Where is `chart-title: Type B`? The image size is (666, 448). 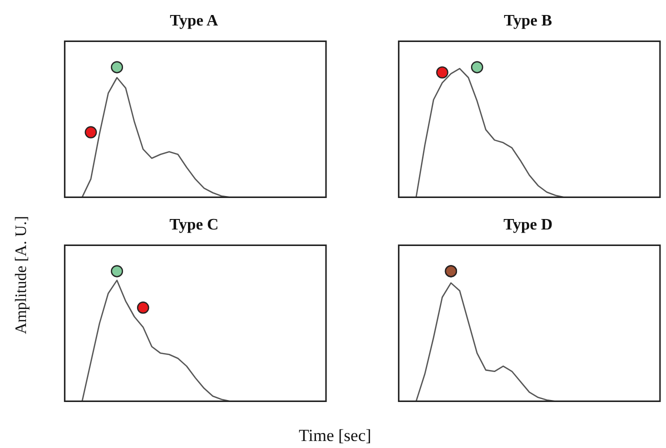
chart-title: Type B is located at coordinates (528, 21).